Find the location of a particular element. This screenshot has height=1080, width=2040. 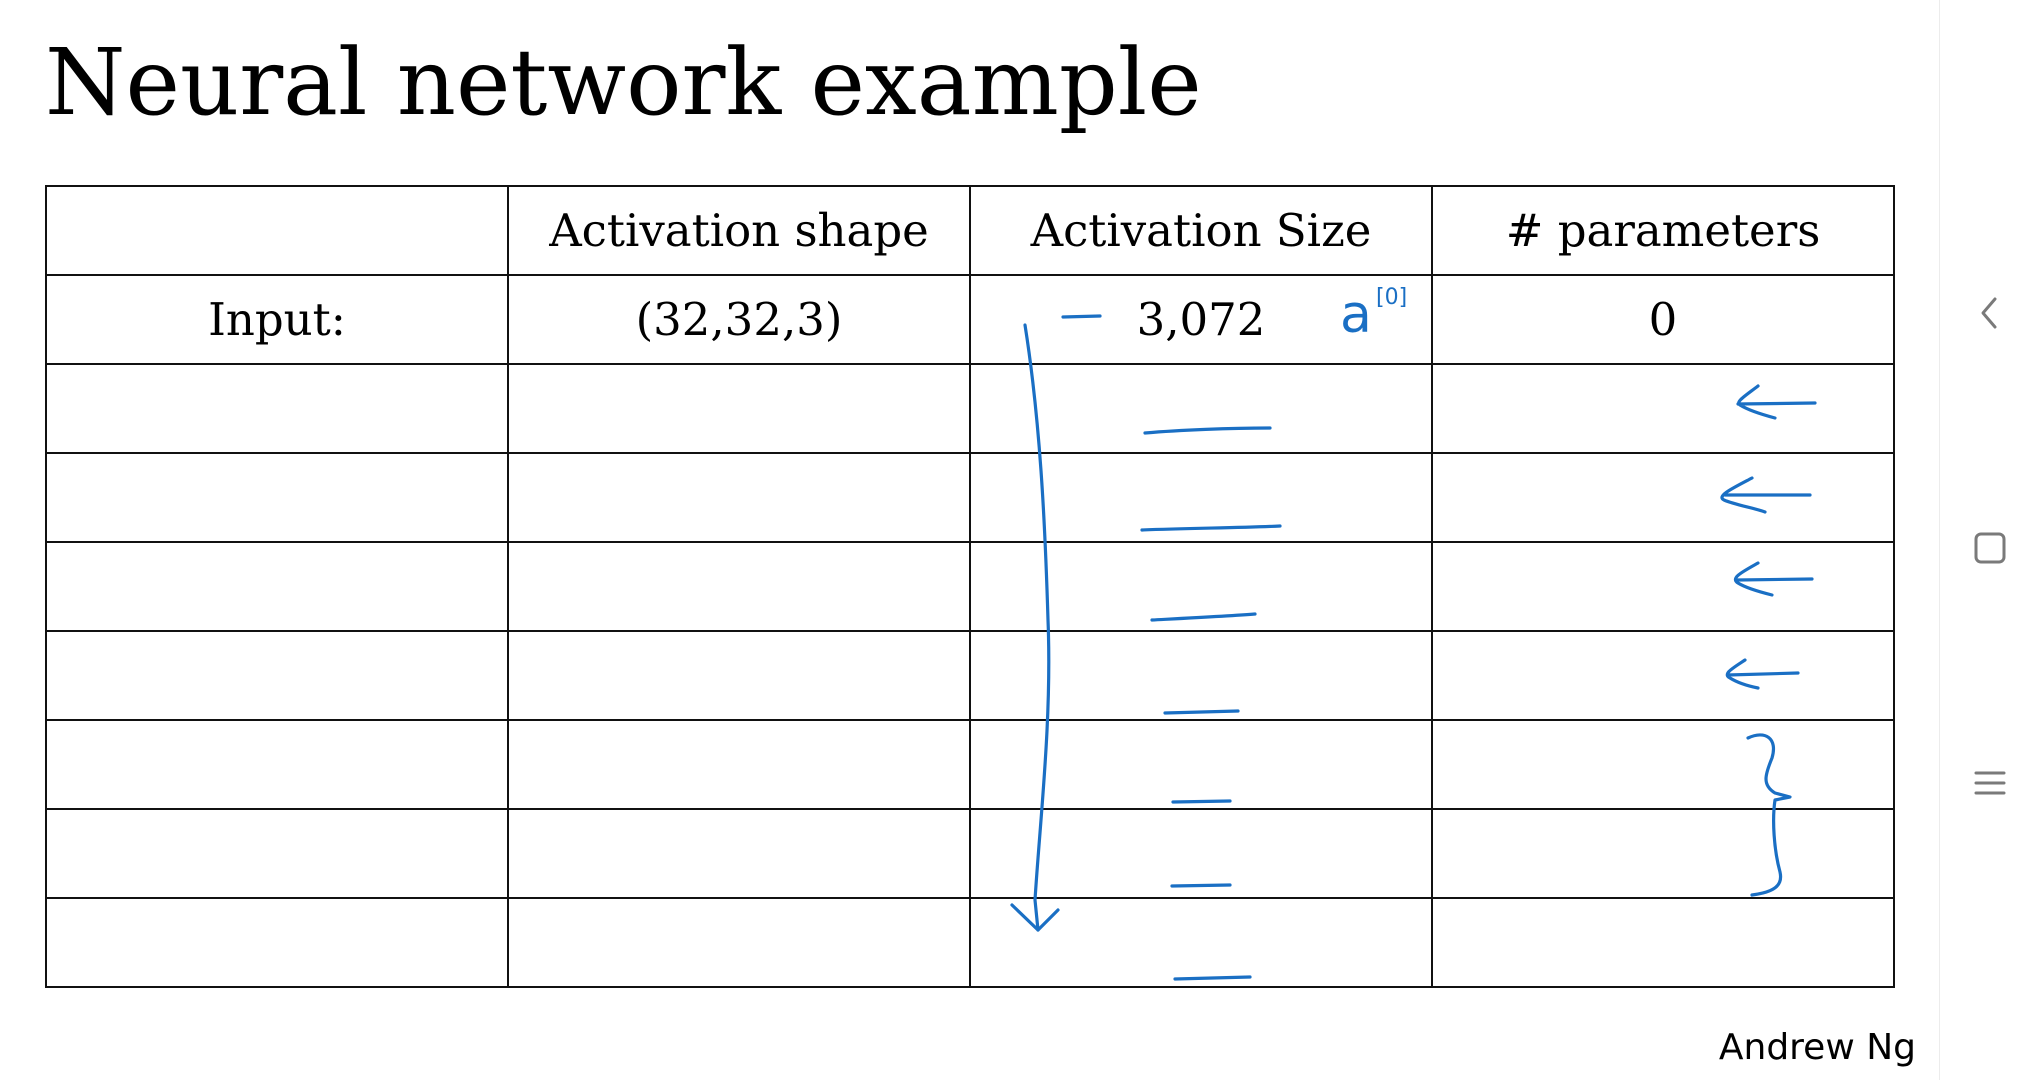

navigation-sidebar is located at coordinates (1989, 540).